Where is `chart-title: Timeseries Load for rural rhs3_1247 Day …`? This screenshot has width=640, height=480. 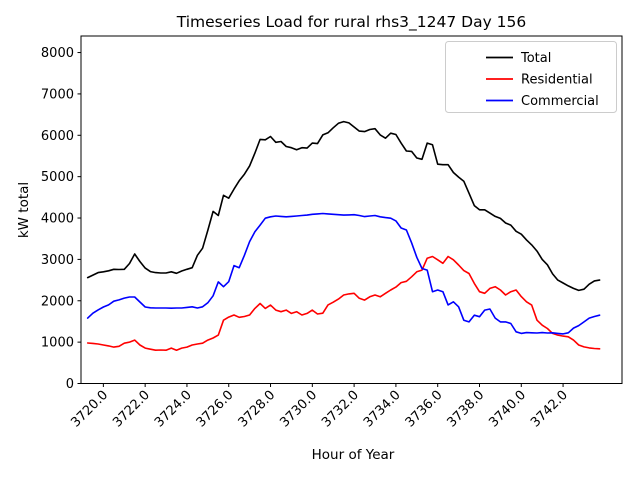
chart-title: Timeseries Load for rural rhs3_1247 Day … is located at coordinates (351, 22).